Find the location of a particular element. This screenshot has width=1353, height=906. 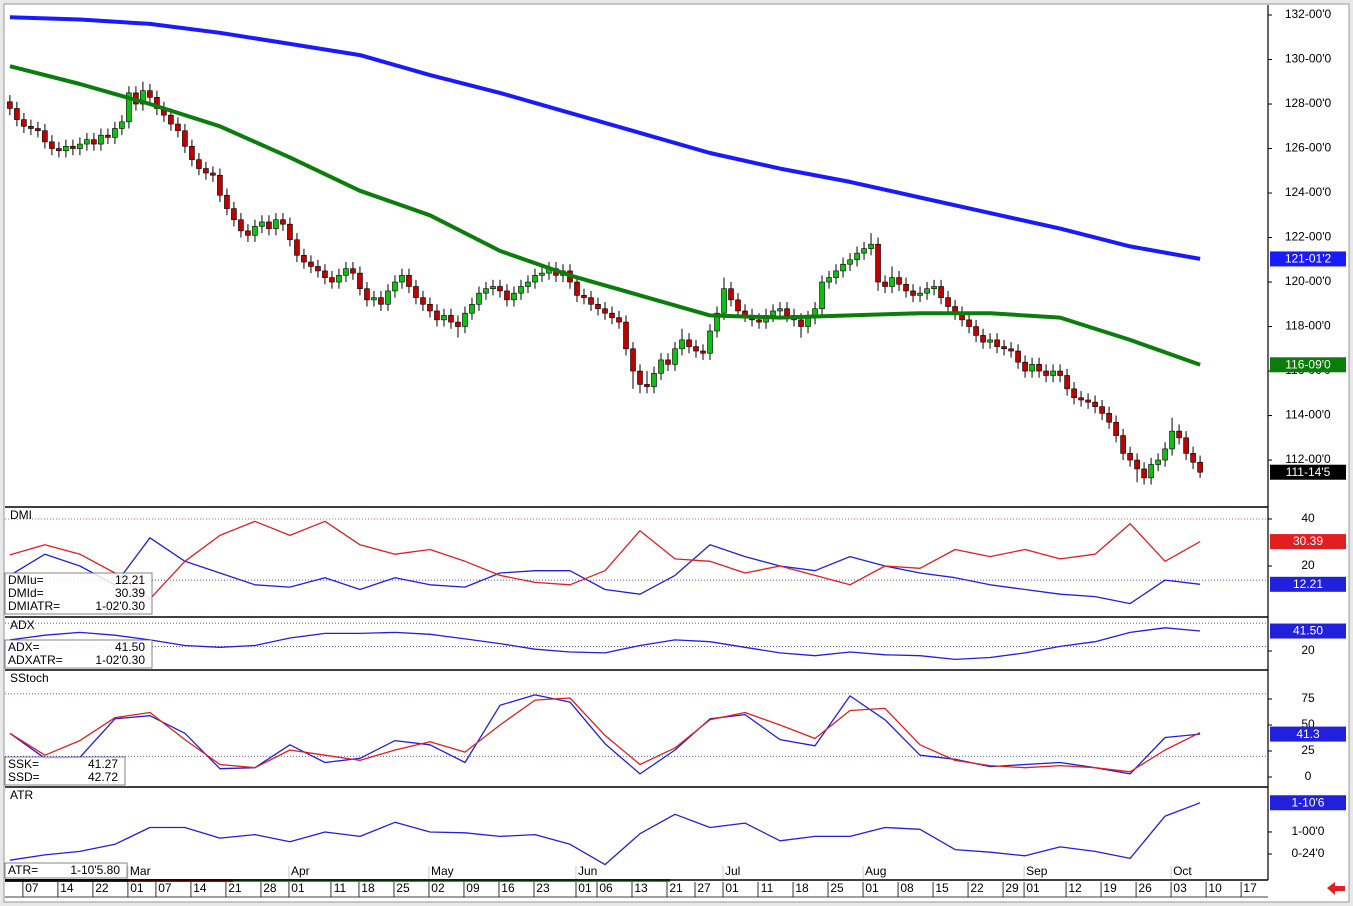

last-value-label: 41.3 is located at coordinates (1308, 734).